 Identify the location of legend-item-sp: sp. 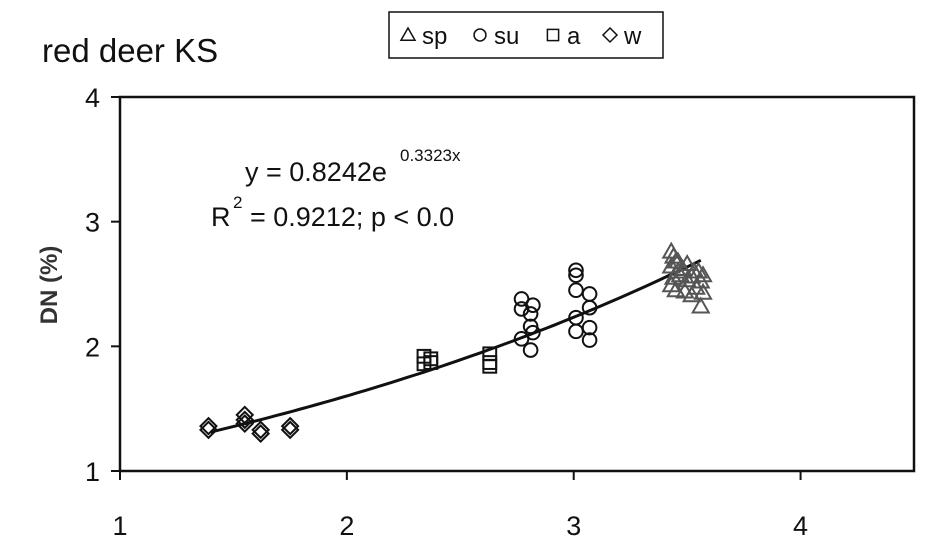
(423, 36).